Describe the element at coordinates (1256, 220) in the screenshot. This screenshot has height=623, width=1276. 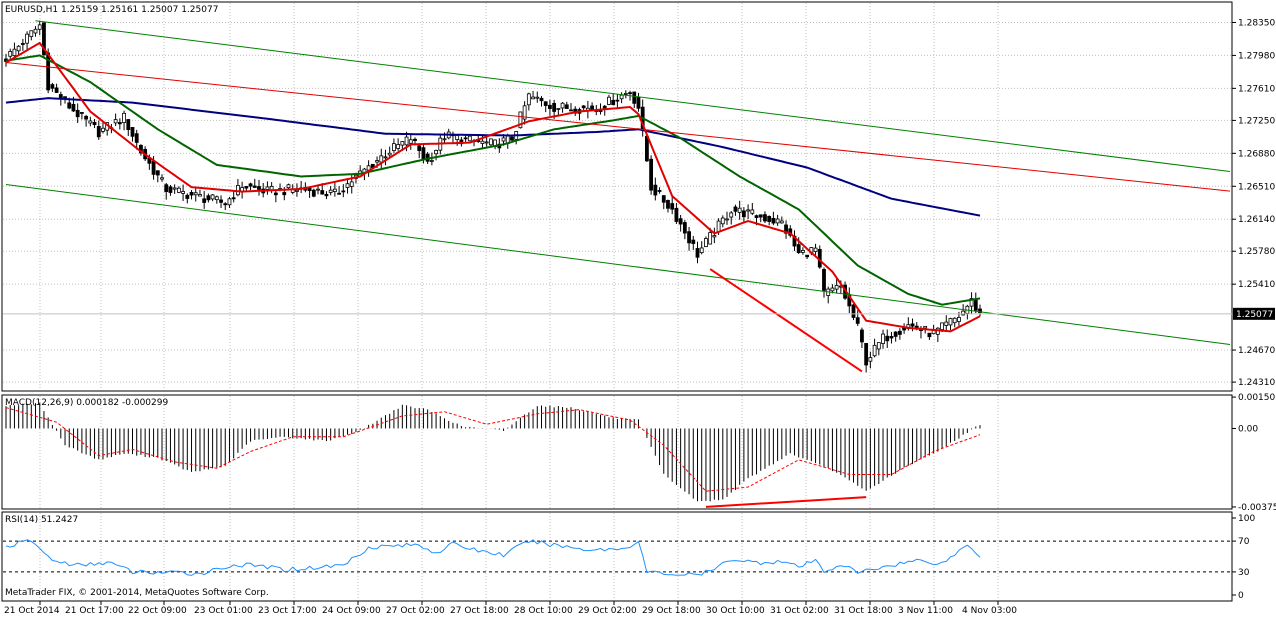
I see `price-tick-label: 1.26140` at that location.